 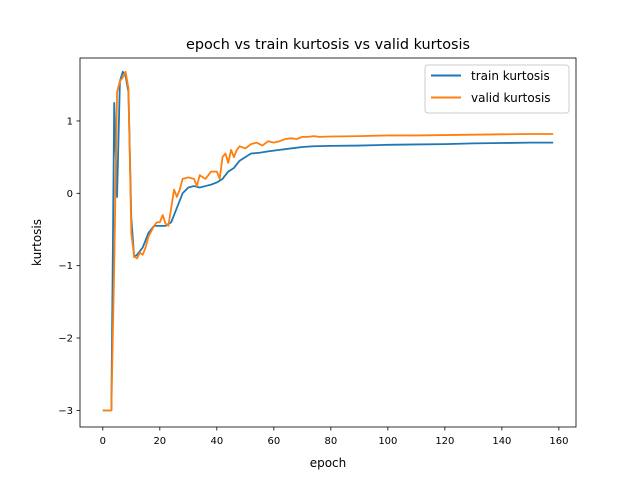 I want to click on x-tick-label: 140, so click(x=501, y=441).